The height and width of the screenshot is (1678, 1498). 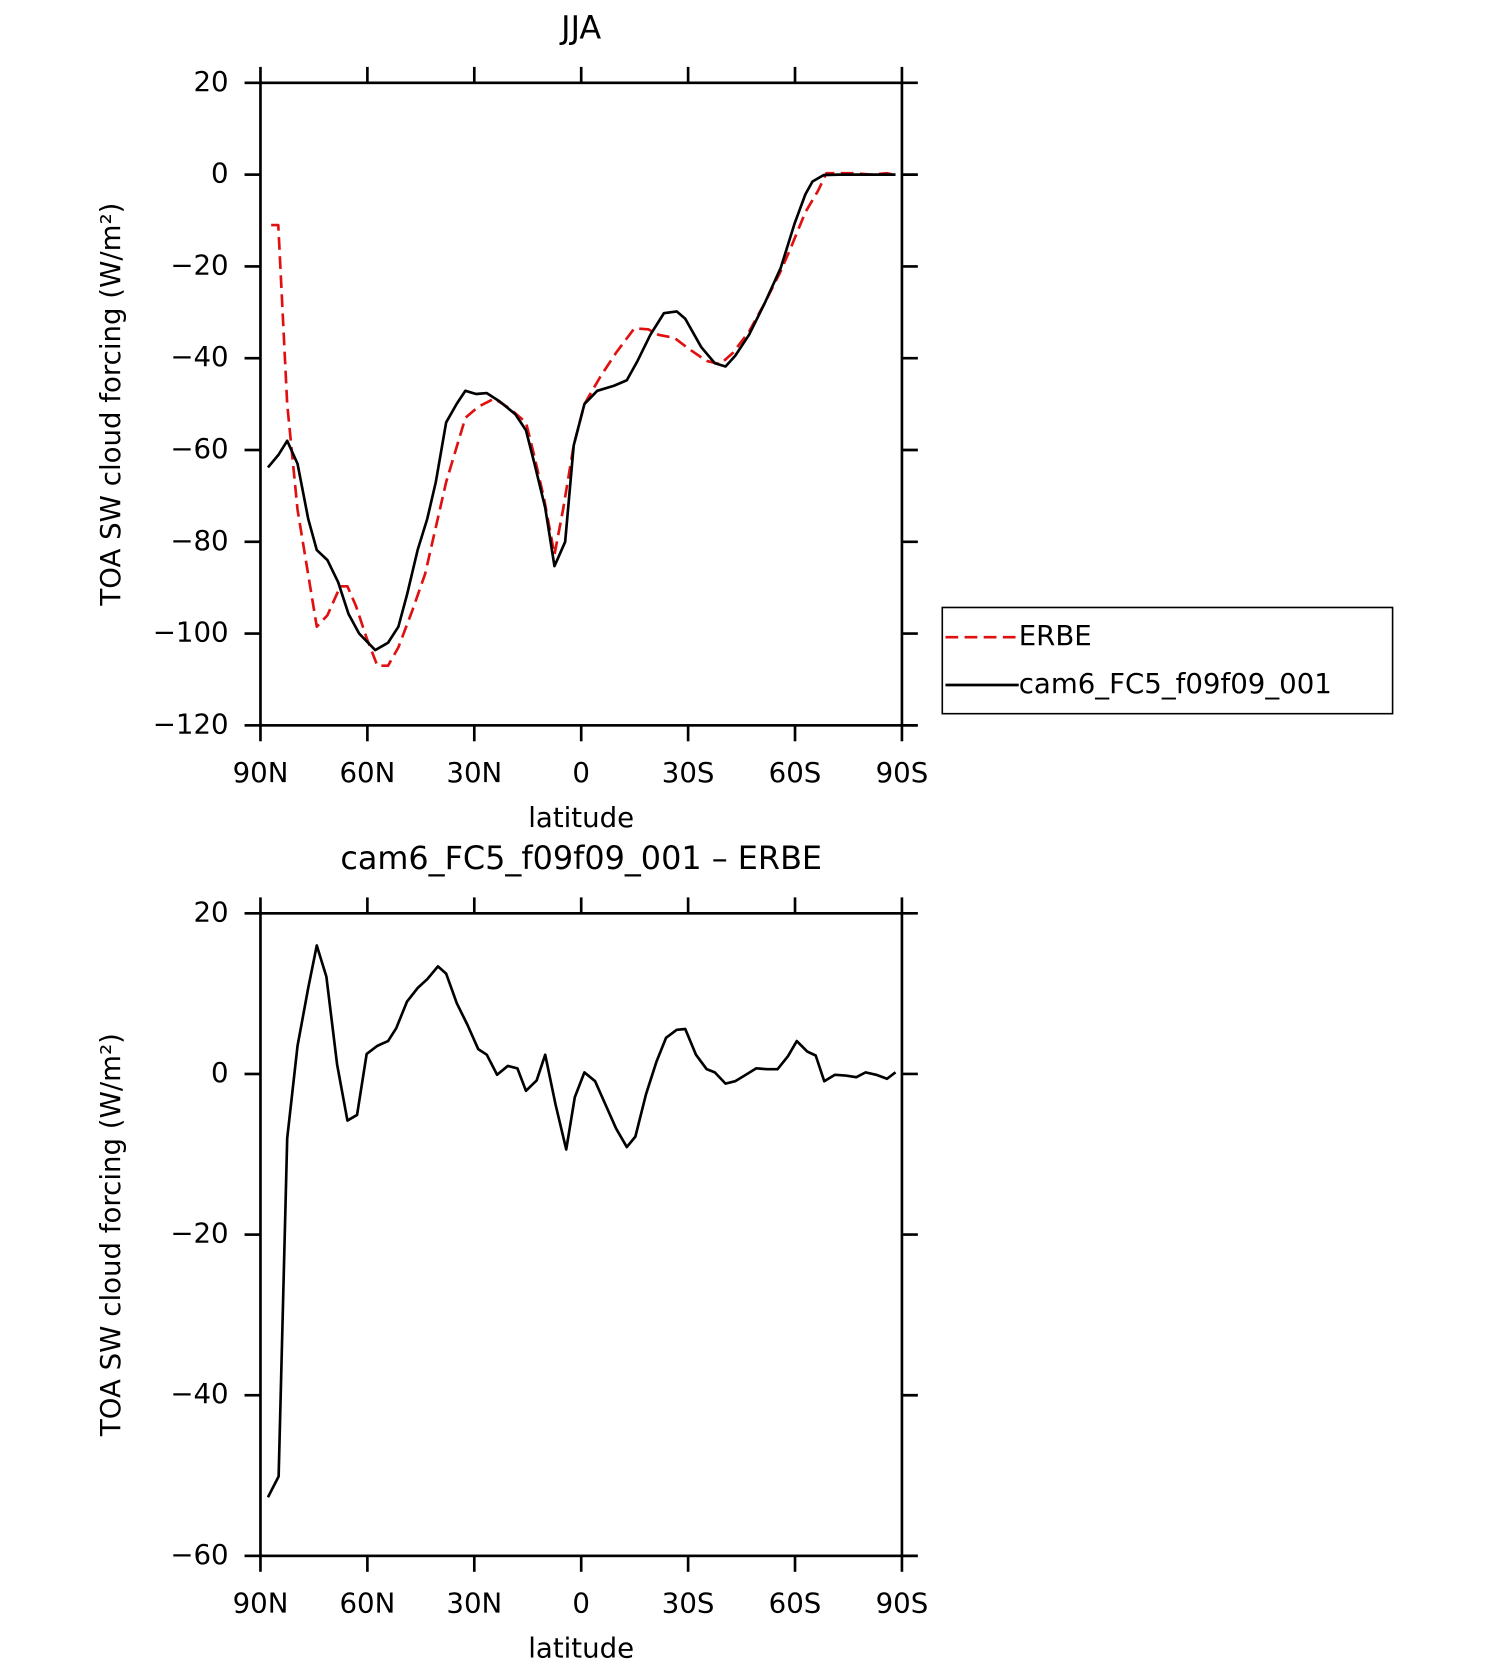 I want to click on y-tick-label: −80, so click(x=199, y=540).